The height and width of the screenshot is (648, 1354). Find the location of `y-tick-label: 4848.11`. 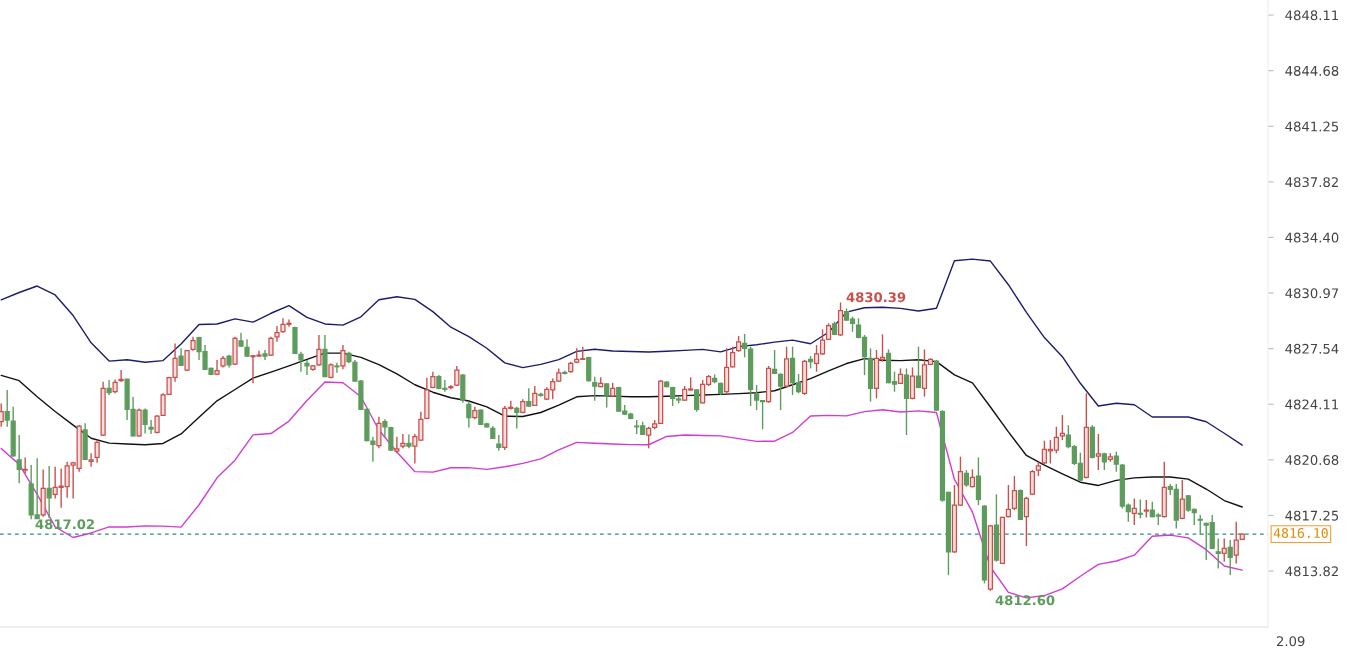

y-tick-label: 4848.11 is located at coordinates (1312, 15).